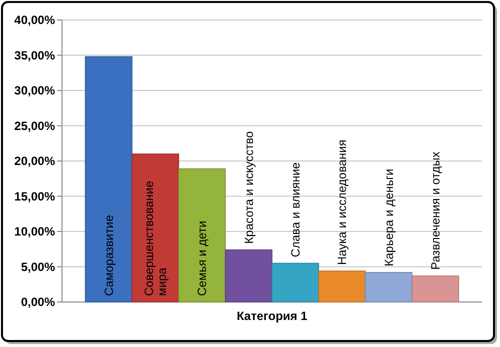  Describe the element at coordinates (35, 55) in the screenshot. I see `y-tick-label: 35,00%` at that location.